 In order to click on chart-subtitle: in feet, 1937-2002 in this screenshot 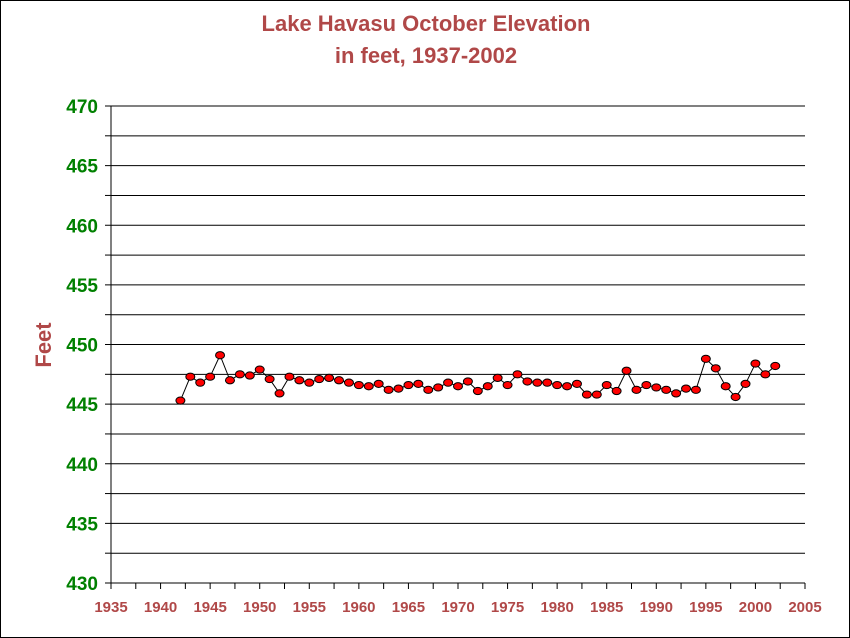, I will do `click(426, 55)`.